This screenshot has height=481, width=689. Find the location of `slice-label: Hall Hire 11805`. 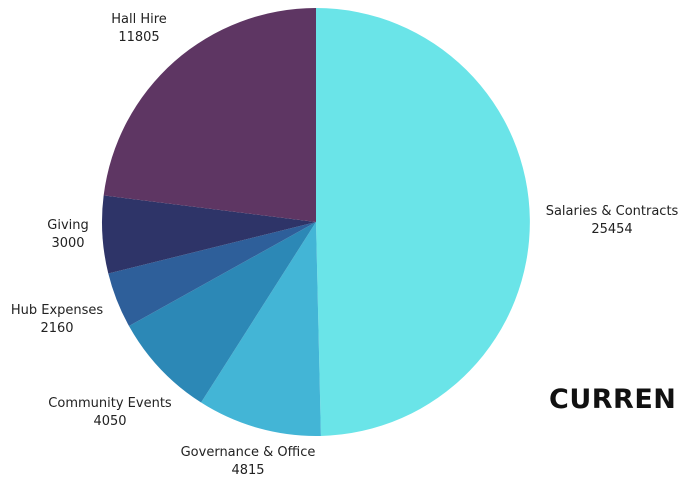

slice-label: Hall Hire 11805 is located at coordinates (139, 29).